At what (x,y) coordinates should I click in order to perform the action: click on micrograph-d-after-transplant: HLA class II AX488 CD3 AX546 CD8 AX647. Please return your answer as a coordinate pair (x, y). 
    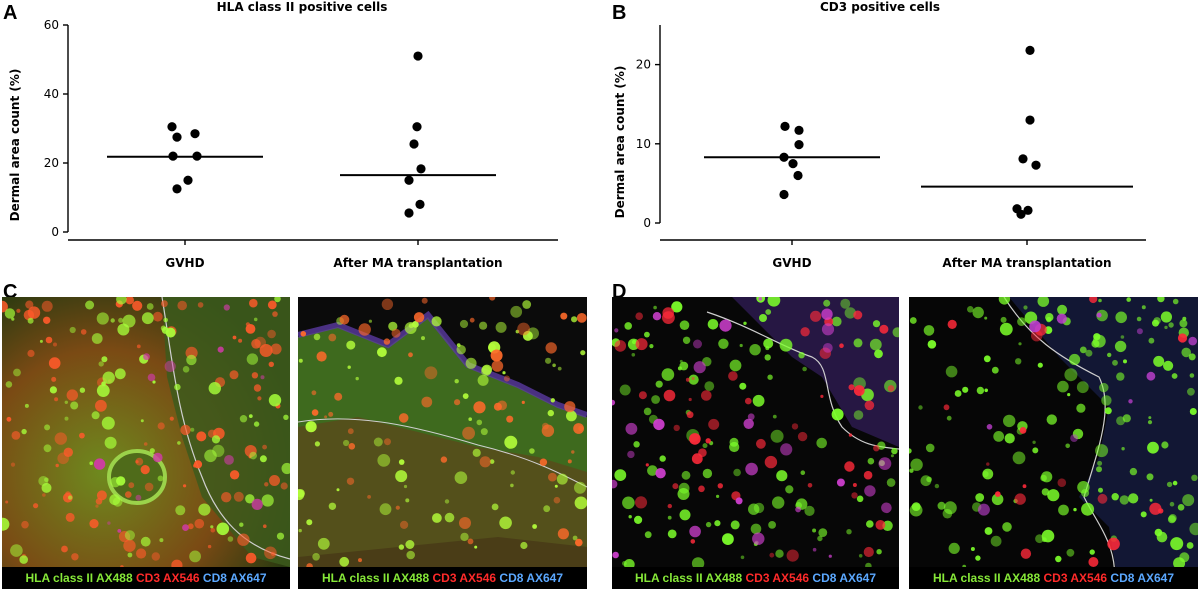
    Looking at the image, I should click on (1053, 443).